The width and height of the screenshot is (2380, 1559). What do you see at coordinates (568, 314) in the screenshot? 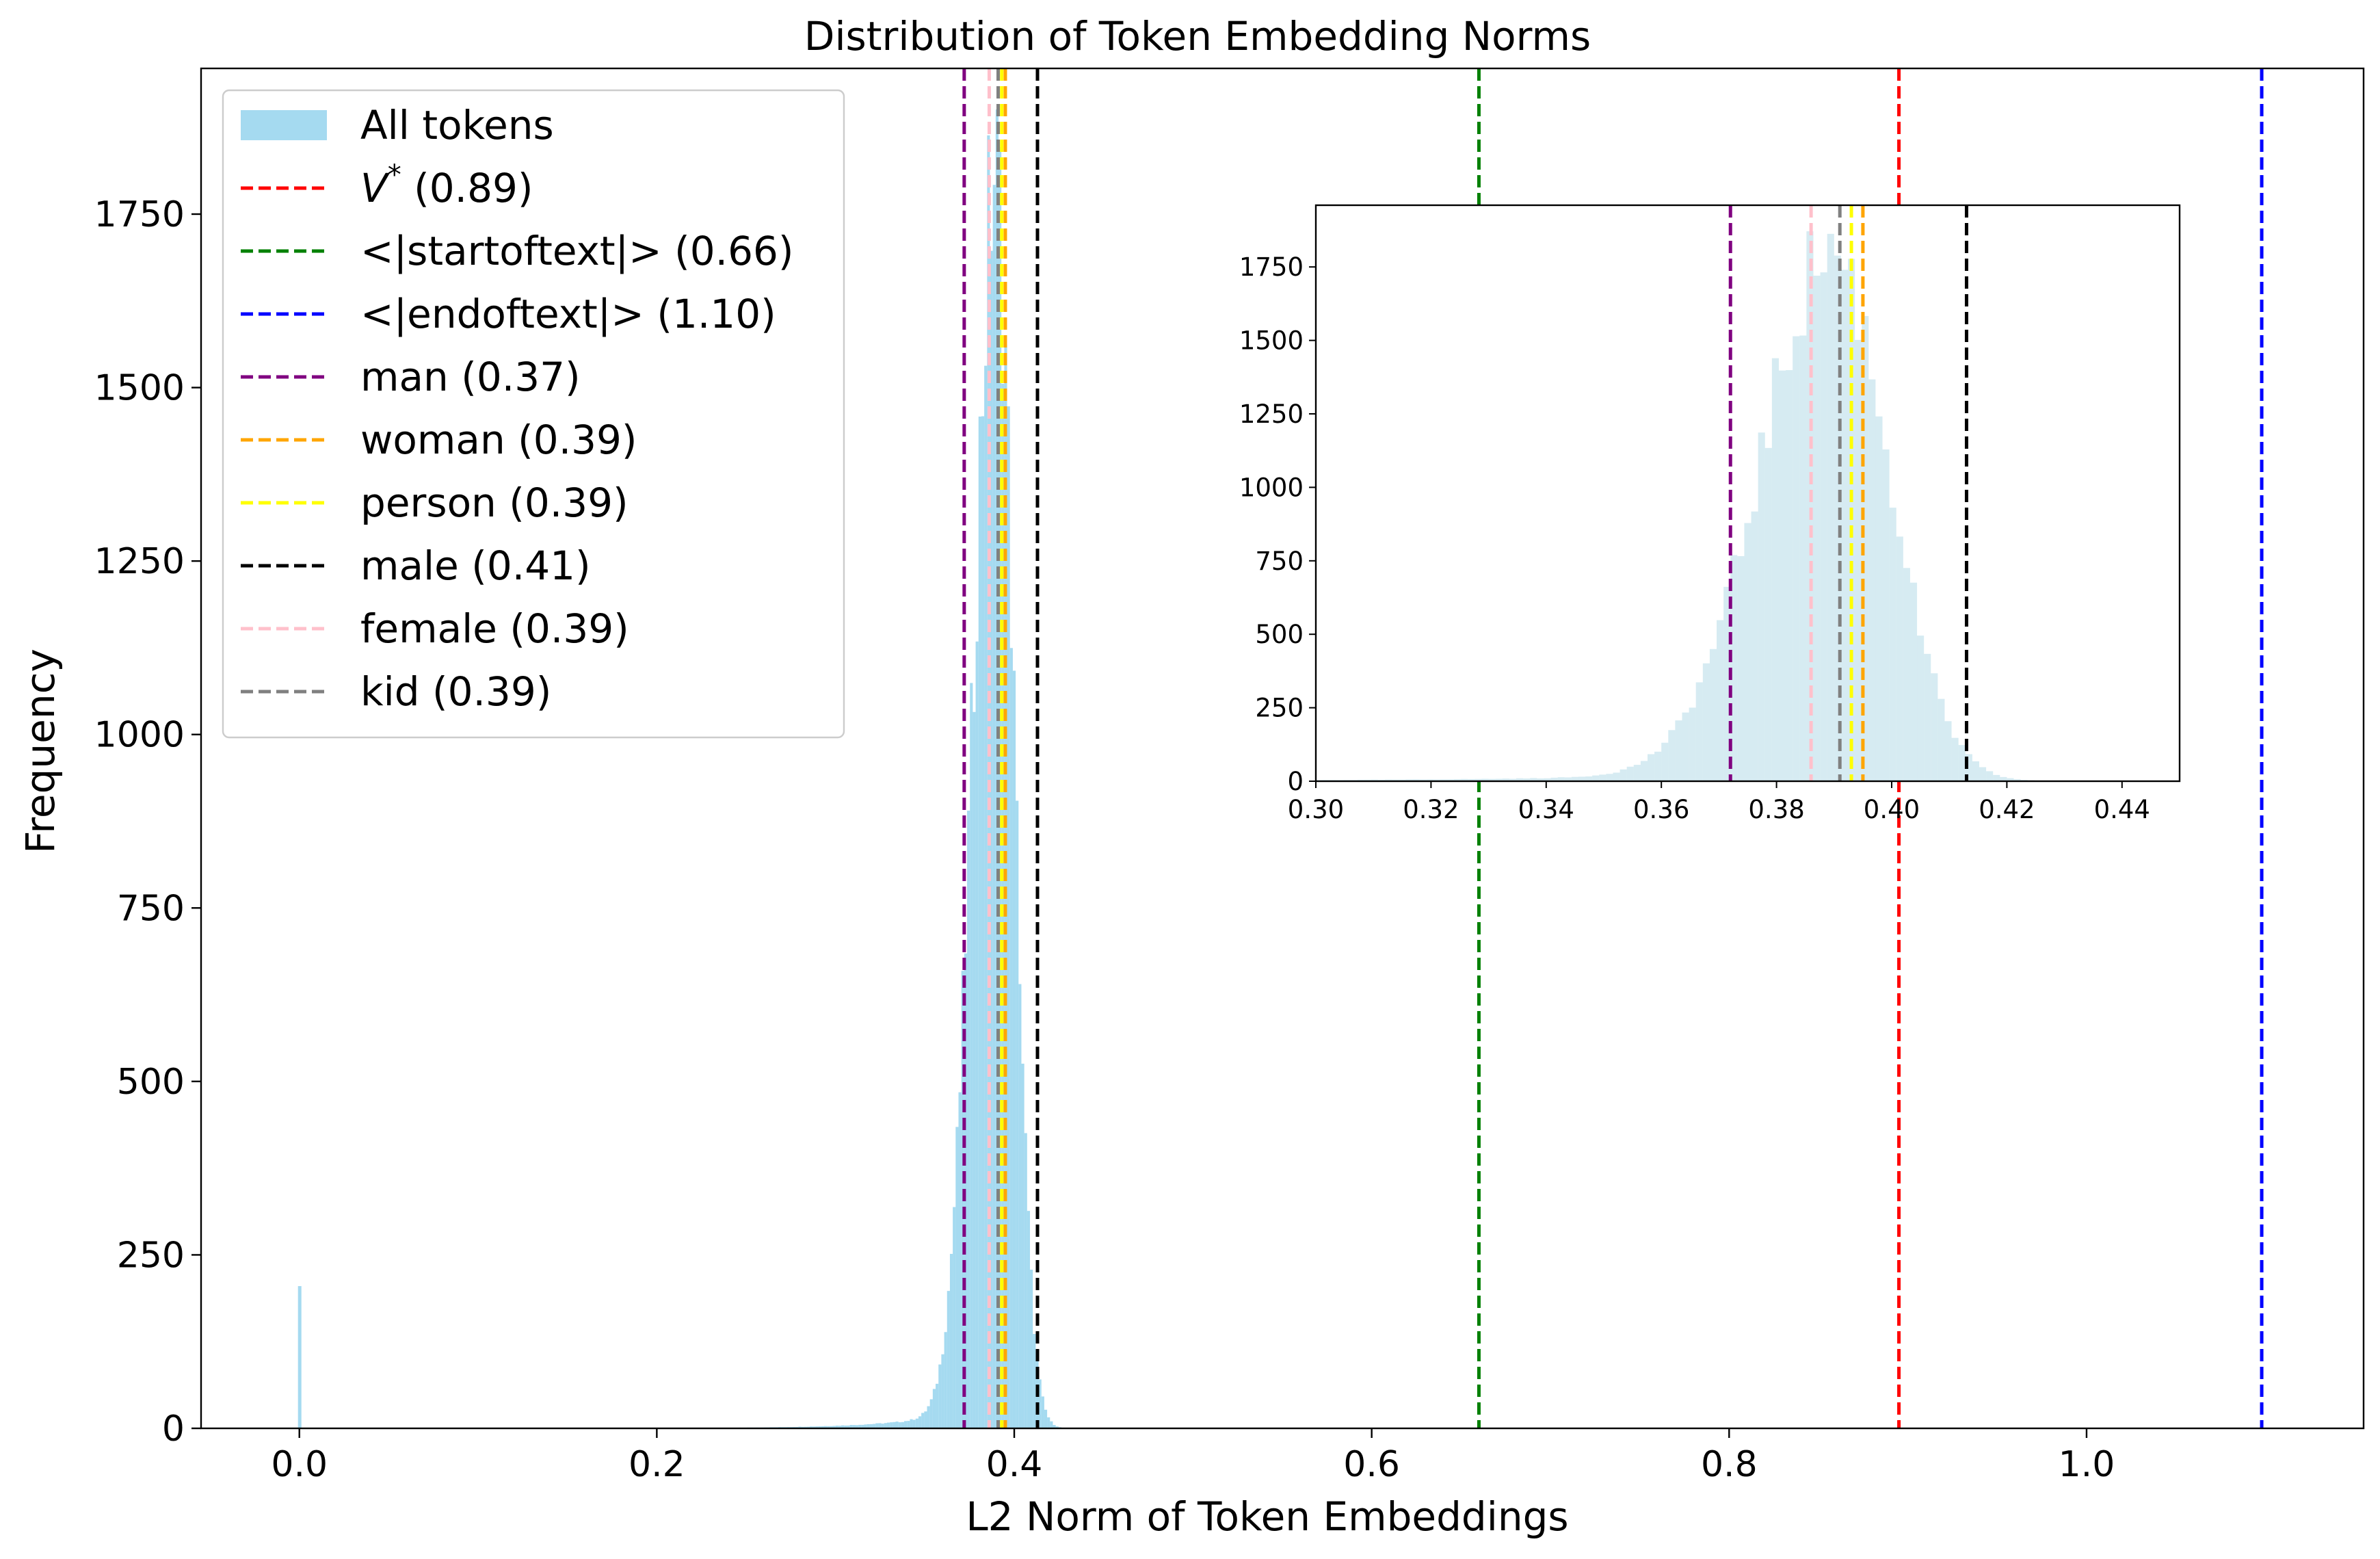
I see `legend-label: <|endoftext|> (1.10)` at bounding box center [568, 314].